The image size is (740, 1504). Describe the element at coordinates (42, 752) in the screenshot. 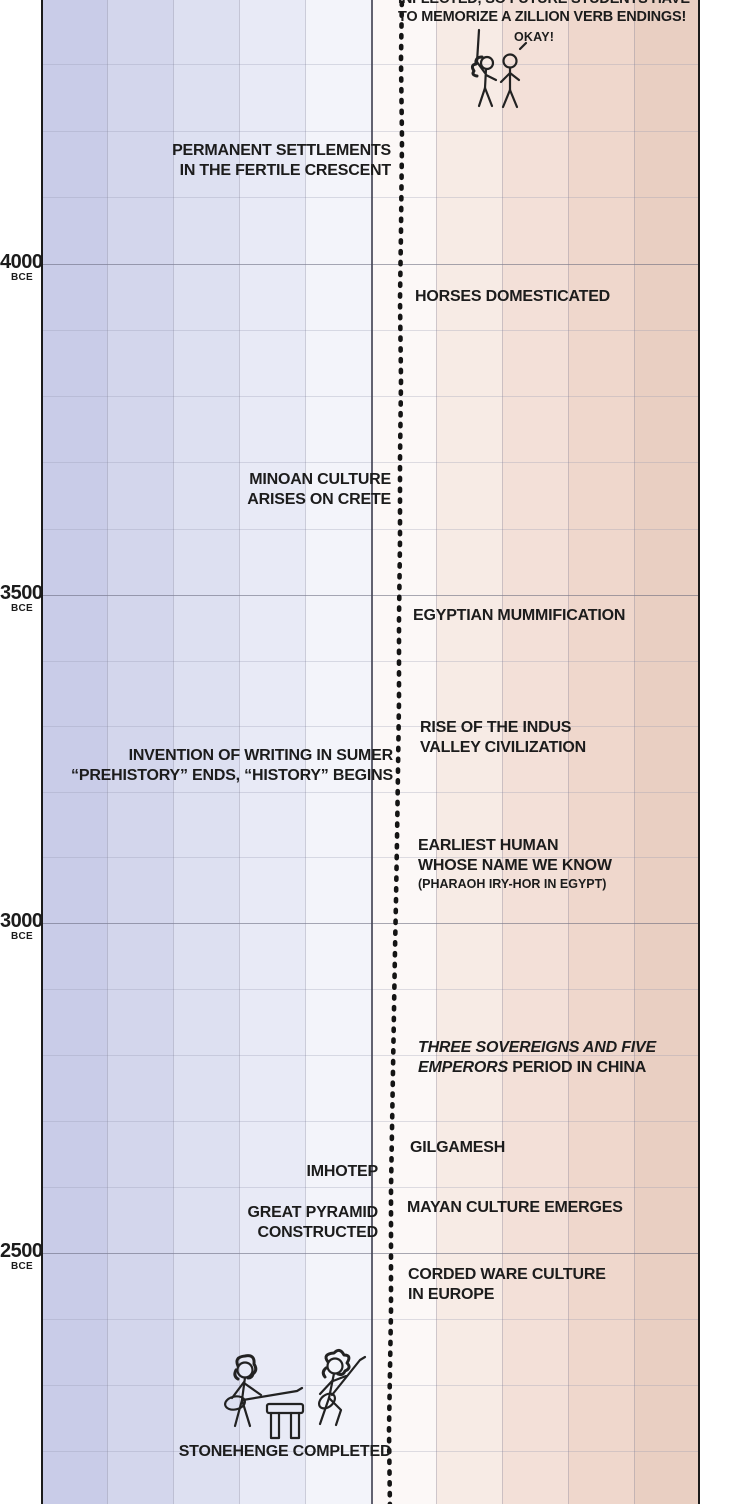

I see `chart-left-border` at that location.